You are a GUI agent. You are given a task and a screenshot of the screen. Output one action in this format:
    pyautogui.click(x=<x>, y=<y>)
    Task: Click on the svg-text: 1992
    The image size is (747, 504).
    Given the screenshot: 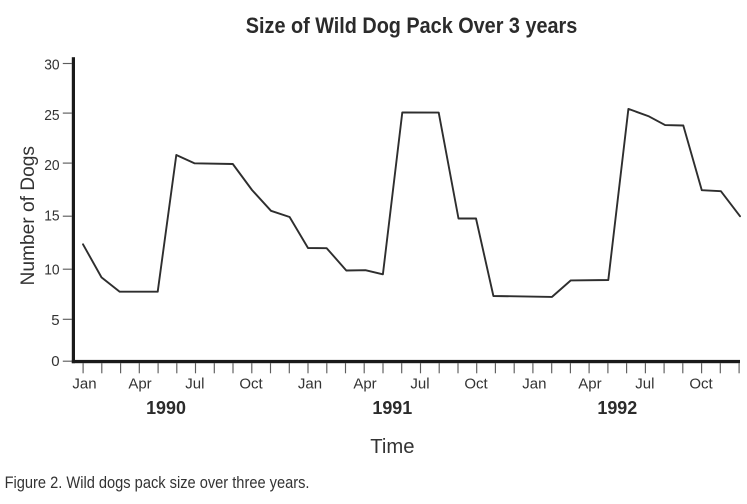 What is the action you would take?
    pyautogui.click(x=617, y=407)
    